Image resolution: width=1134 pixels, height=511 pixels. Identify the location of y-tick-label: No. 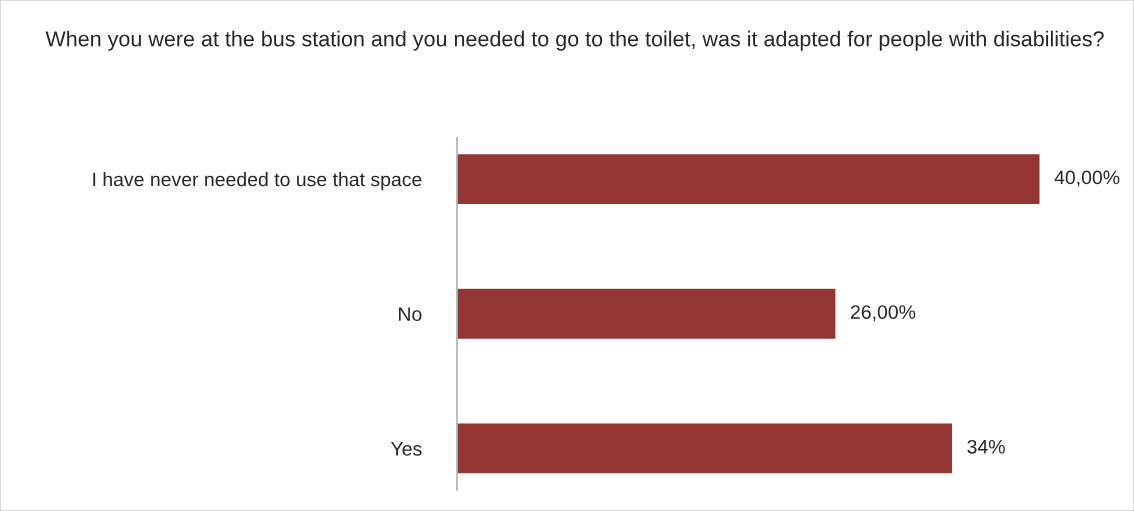
(410, 314).